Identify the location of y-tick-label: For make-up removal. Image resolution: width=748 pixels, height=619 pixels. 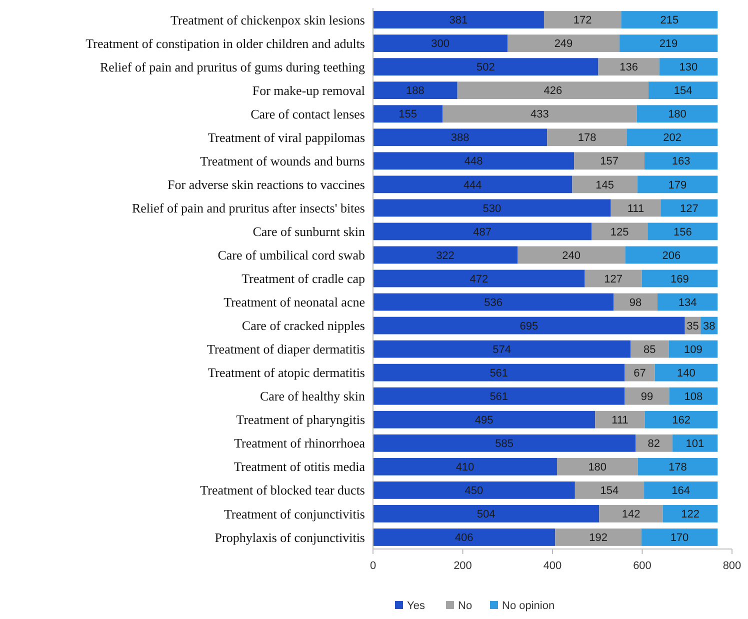
(309, 90).